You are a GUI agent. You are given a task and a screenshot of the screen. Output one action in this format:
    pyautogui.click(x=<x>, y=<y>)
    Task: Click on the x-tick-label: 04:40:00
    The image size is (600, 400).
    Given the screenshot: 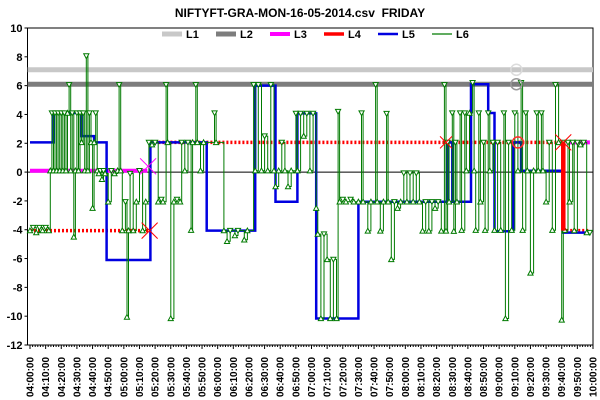 What is the action you would take?
    pyautogui.click(x=93, y=377)
    